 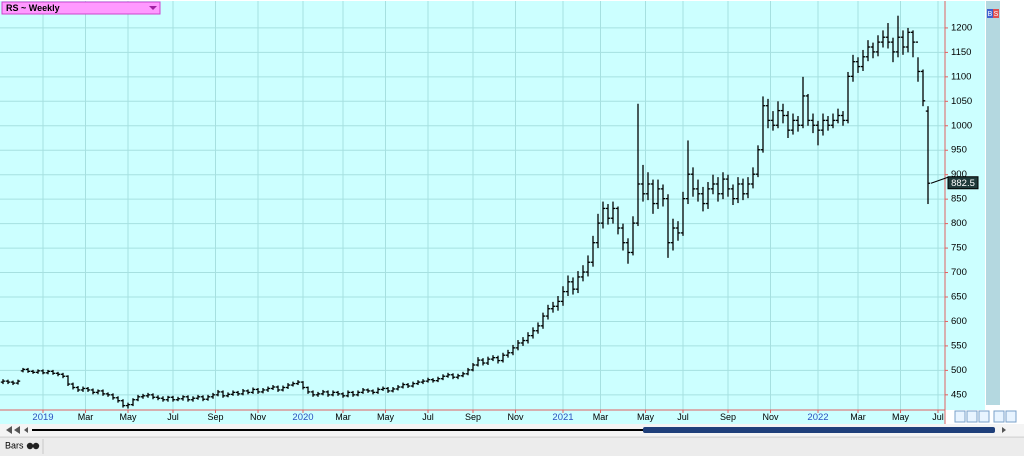 I want to click on x-tick-label: 2019, so click(x=42, y=417).